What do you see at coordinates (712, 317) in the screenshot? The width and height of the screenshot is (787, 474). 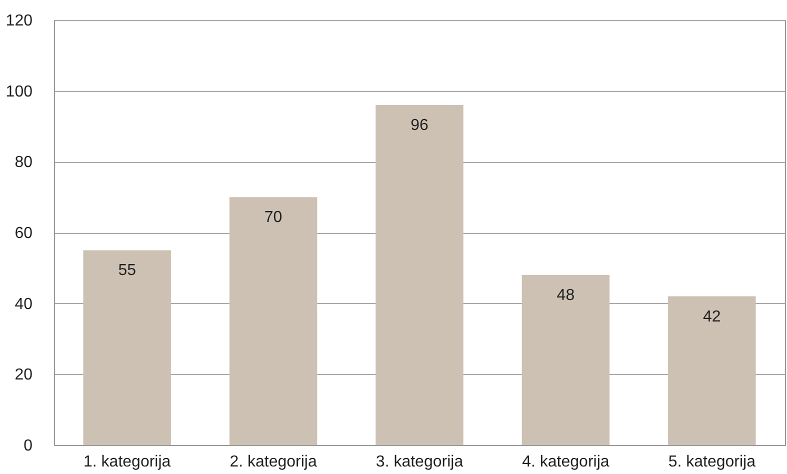 I see `data-label: 42` at bounding box center [712, 317].